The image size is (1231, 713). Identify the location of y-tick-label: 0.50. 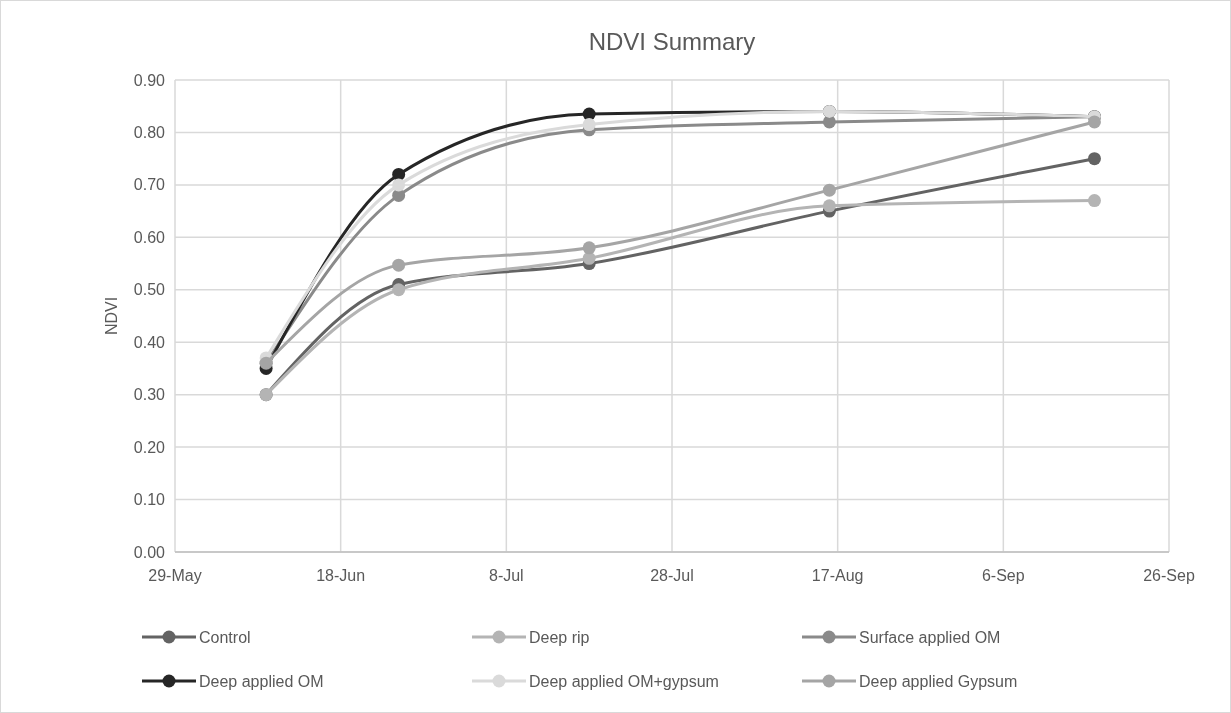
(149, 290).